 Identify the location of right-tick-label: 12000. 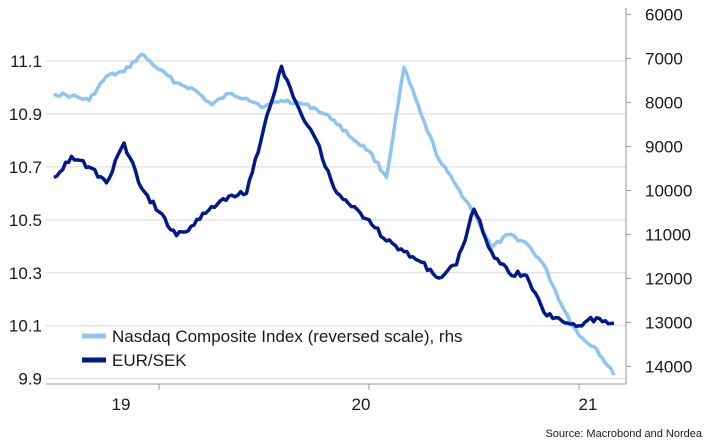
(668, 278).